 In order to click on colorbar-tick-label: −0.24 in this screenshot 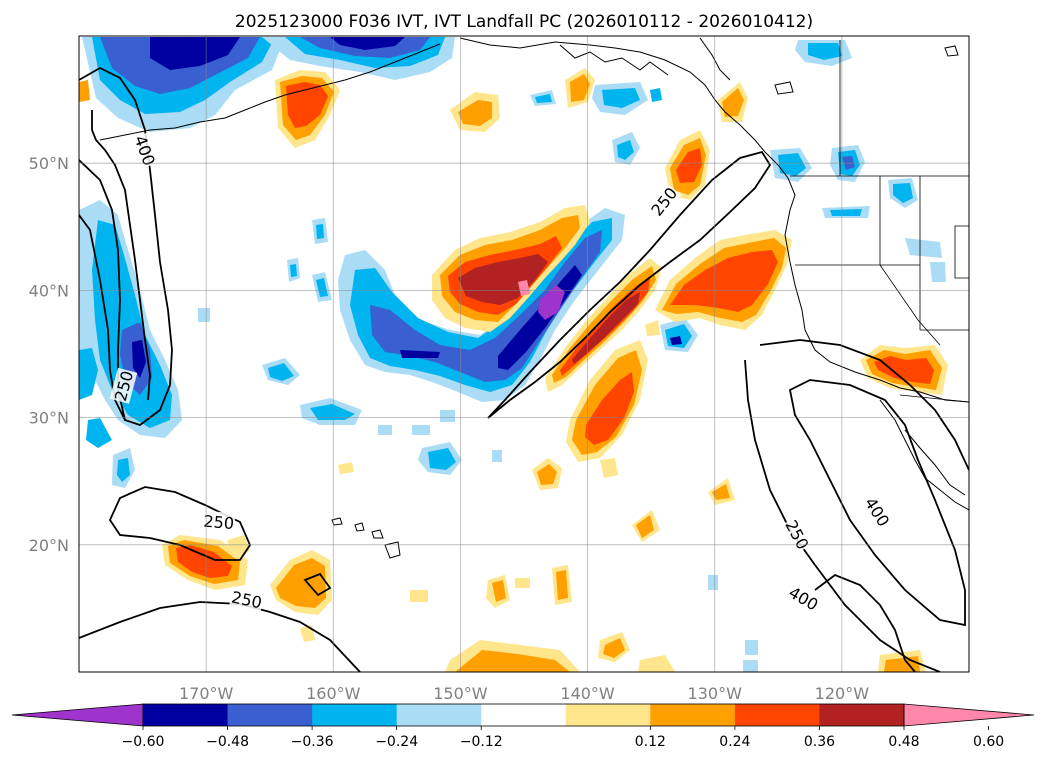, I will do `click(396, 742)`.